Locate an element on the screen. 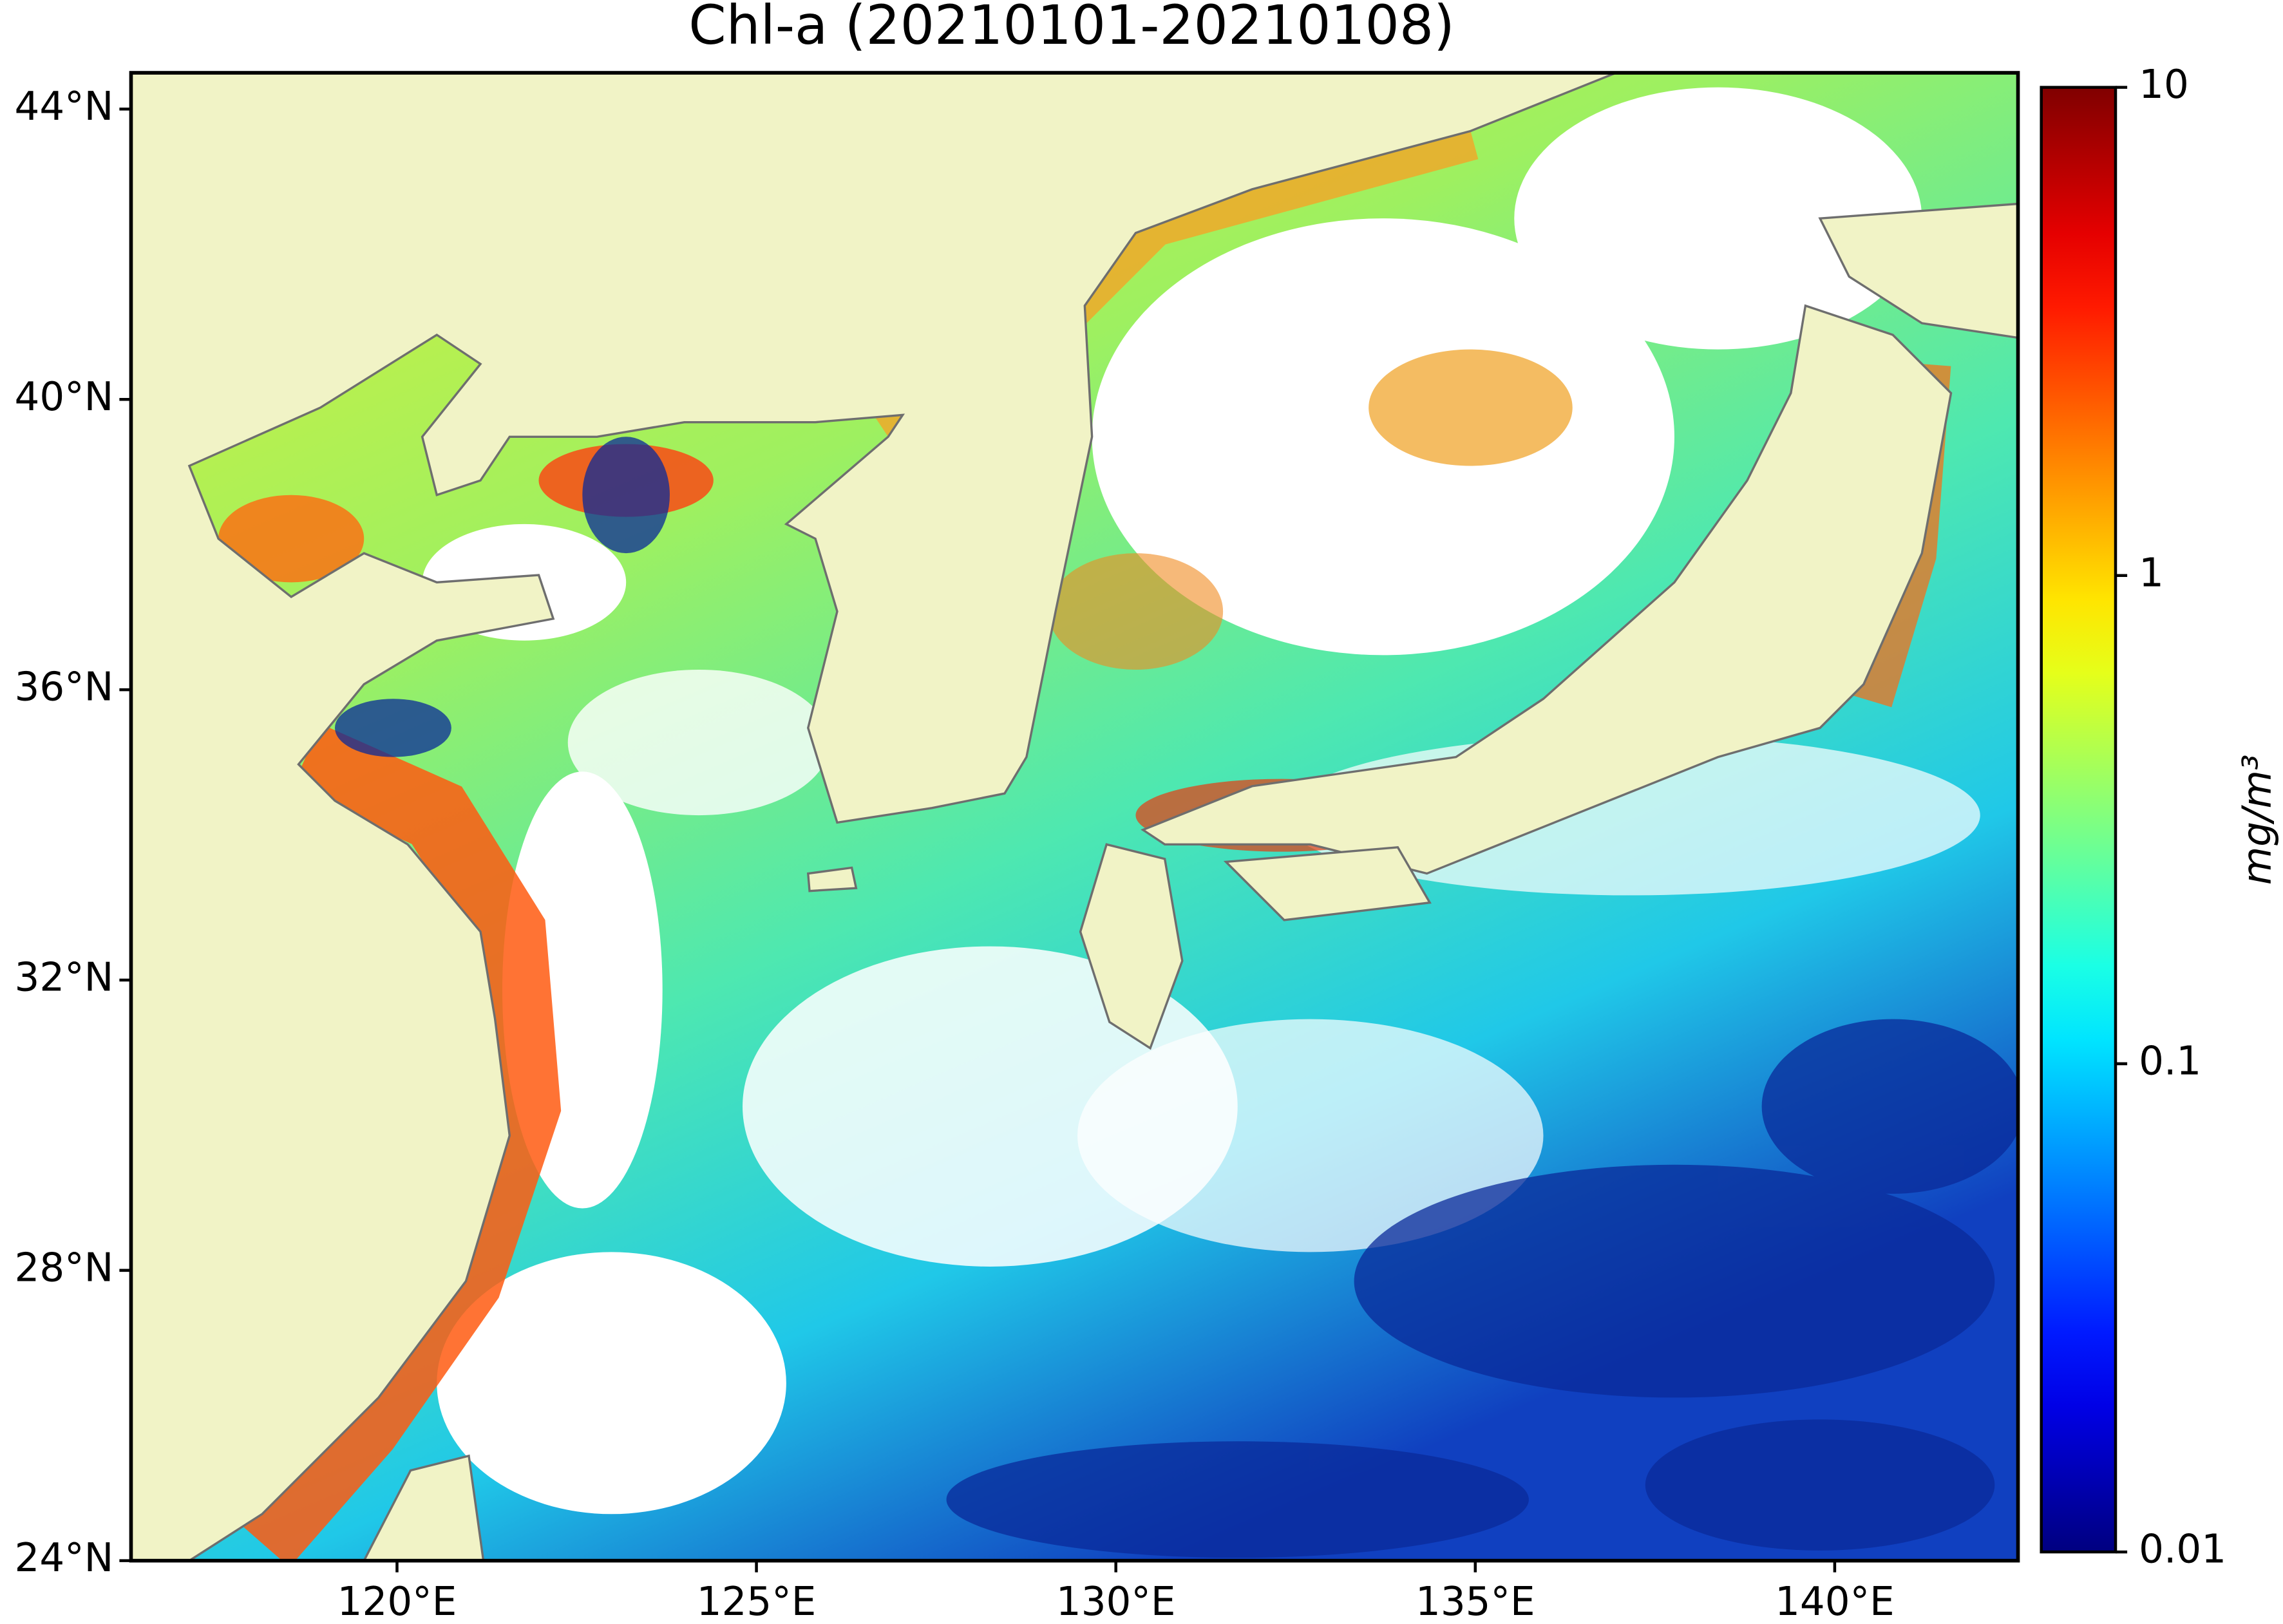 This screenshot has width=2283, height=1624. x-tick-label: 140°E is located at coordinates (1835, 1601).